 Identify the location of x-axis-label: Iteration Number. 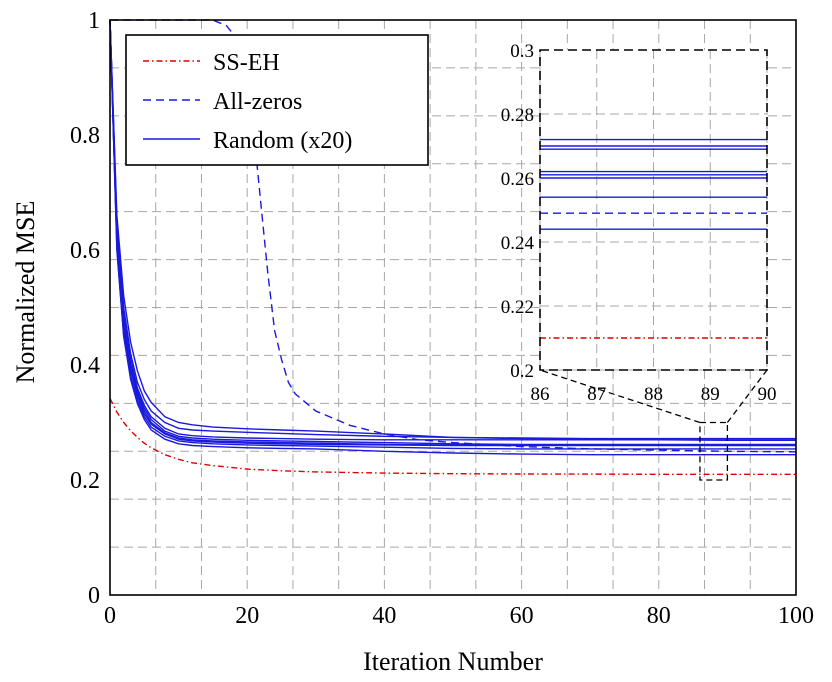
(453, 661).